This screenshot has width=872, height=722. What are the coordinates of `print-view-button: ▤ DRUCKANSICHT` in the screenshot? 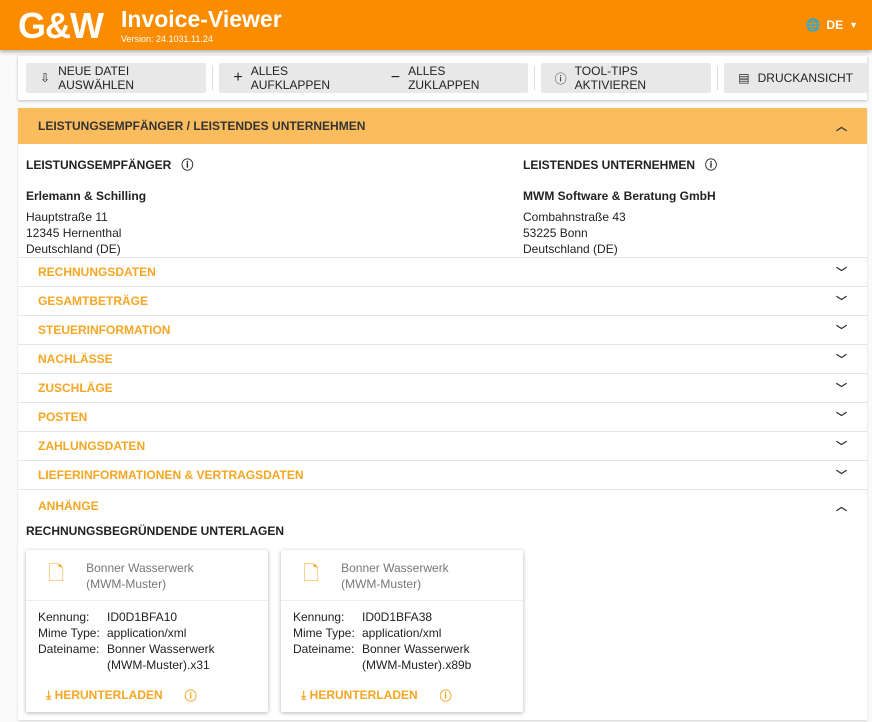 It's located at (795, 78).